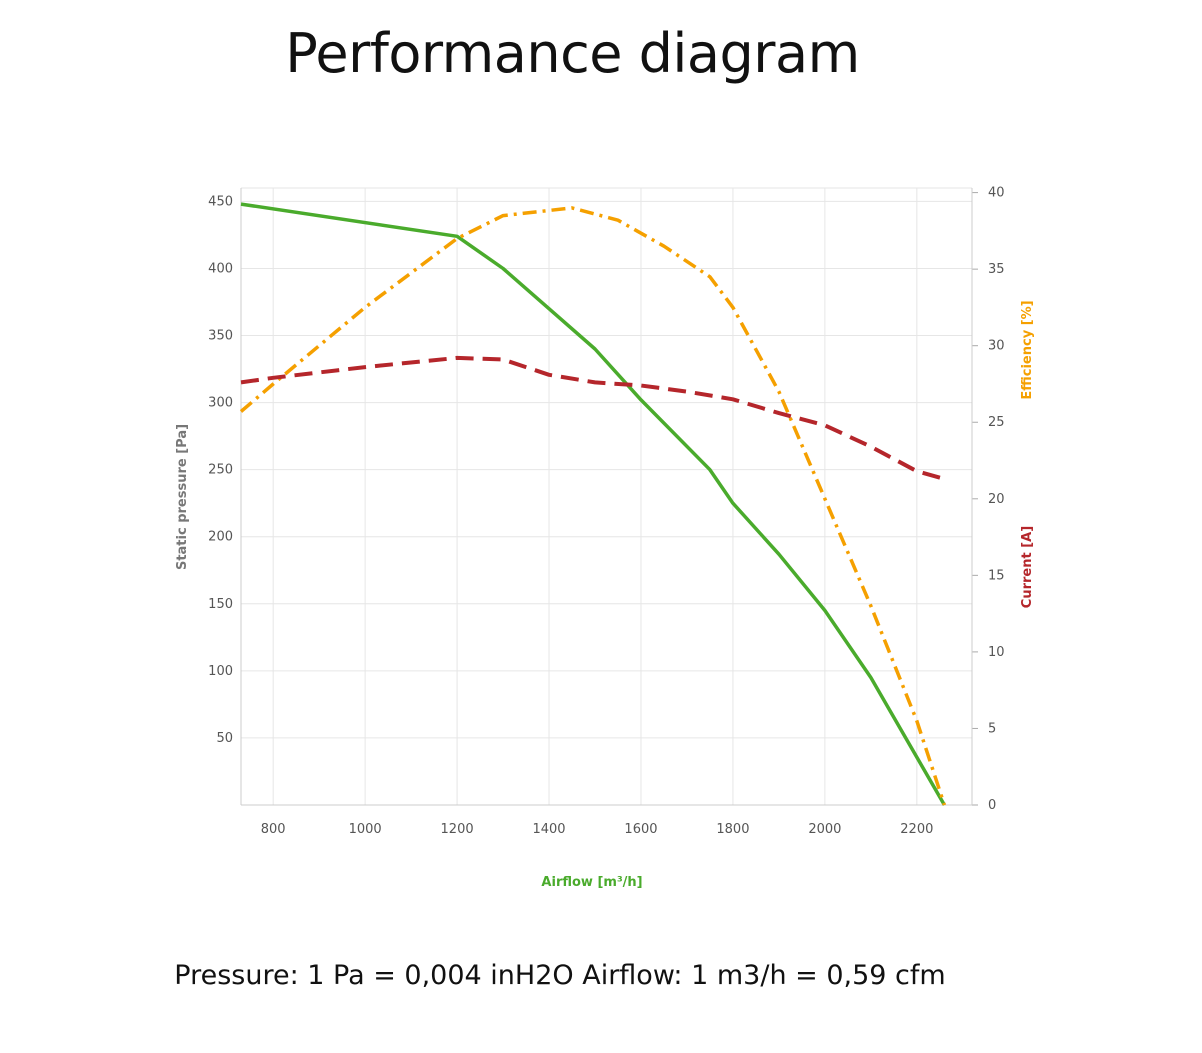 The image size is (1202, 1053). What do you see at coordinates (220, 671) in the screenshot?
I see `y-left-tick-label: 100` at bounding box center [220, 671].